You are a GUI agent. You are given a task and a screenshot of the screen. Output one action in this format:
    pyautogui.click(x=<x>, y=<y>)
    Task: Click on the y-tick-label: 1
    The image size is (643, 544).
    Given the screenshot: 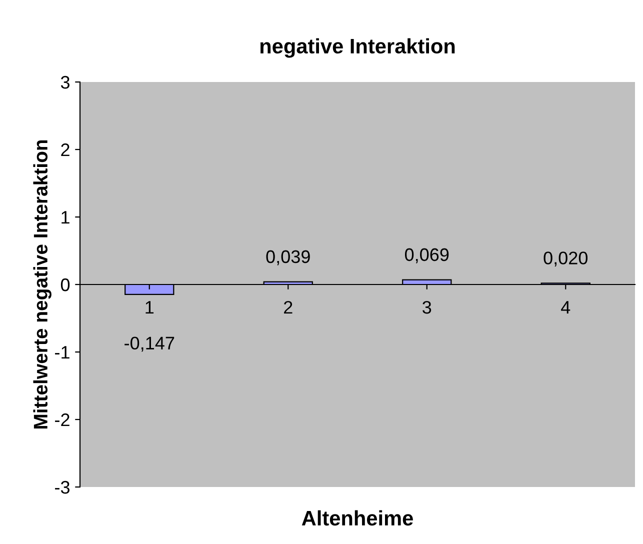 What is the action you would take?
    pyautogui.click(x=66, y=217)
    